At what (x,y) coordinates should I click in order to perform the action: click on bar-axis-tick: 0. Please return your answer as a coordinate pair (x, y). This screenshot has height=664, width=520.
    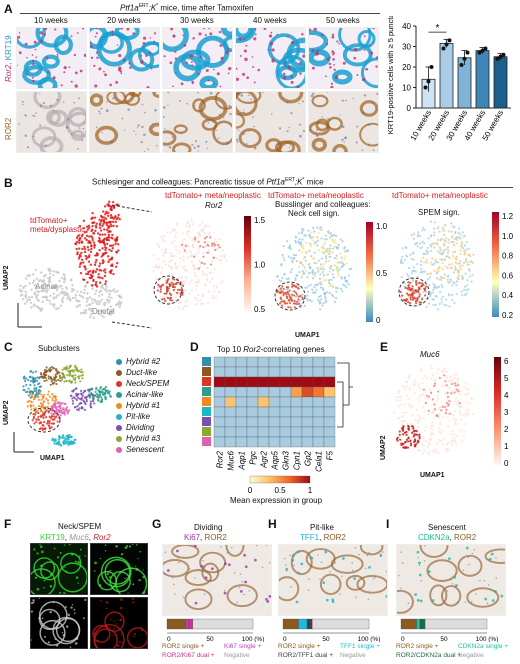
    Looking at the image, I should click on (403, 639).